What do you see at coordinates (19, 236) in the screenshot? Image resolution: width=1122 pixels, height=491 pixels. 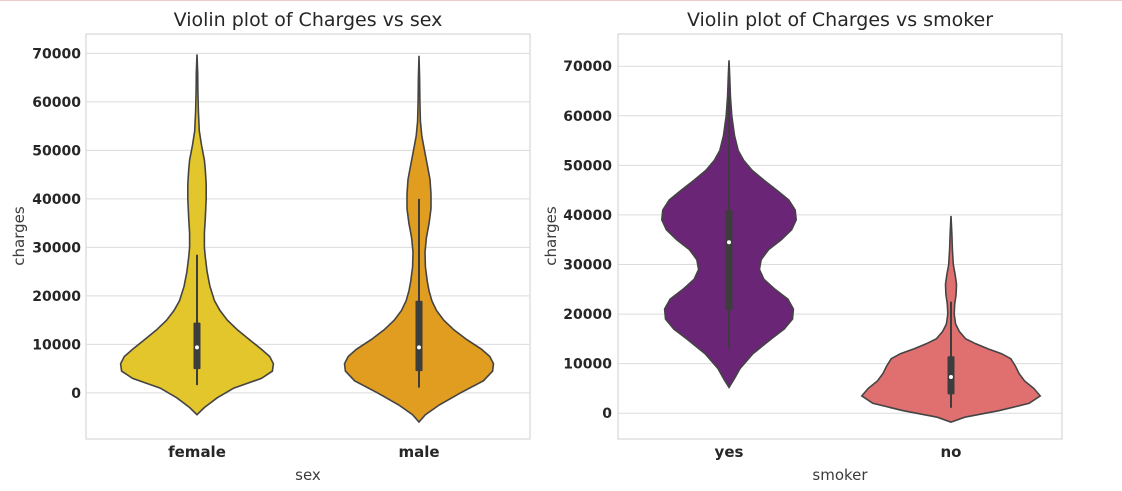 I see `chart-1-y-axis-label: charges` at bounding box center [19, 236].